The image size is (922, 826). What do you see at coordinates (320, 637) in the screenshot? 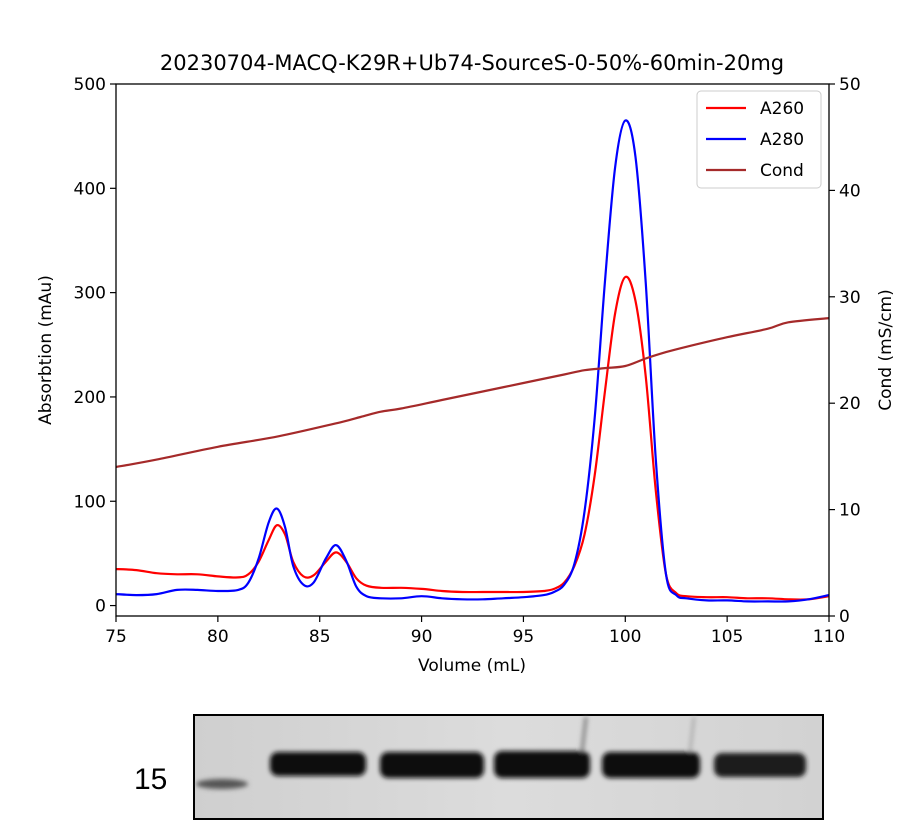
I see `x-tick-label: 85` at bounding box center [320, 637].